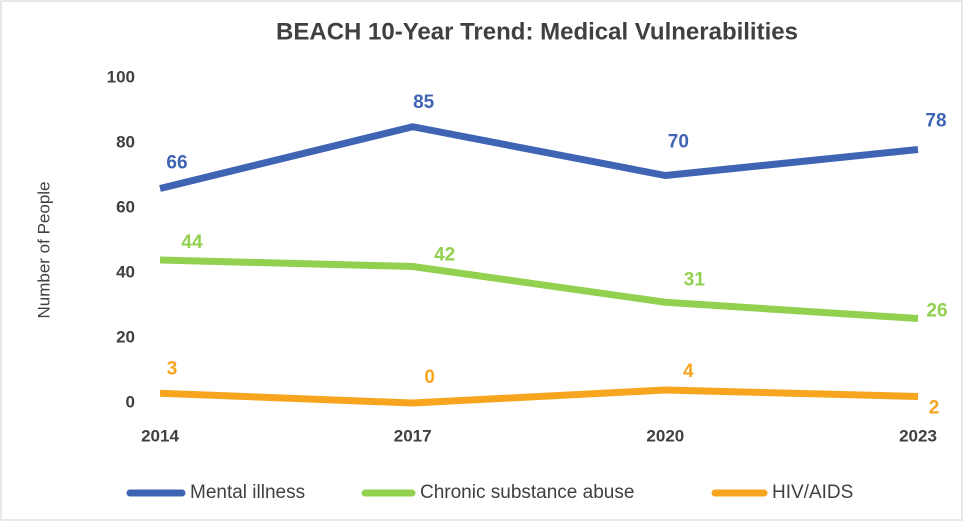  I want to click on x-tick-label: 2023, so click(918, 435).